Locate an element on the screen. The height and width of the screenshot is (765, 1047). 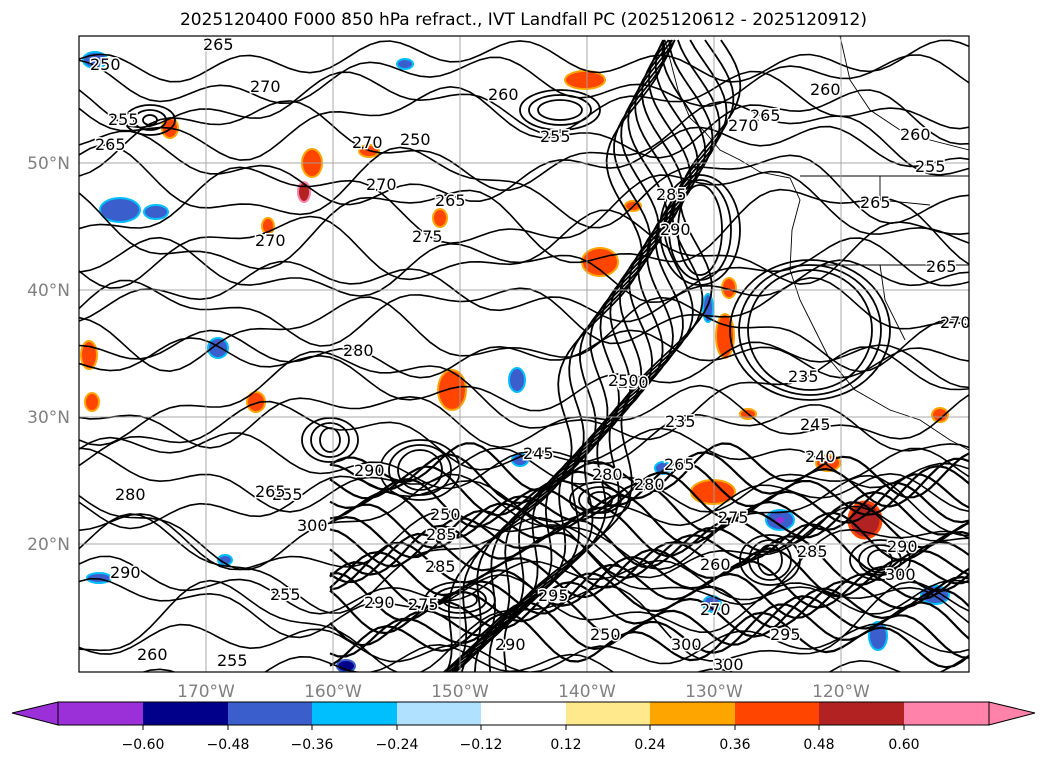
contour-label: 275 is located at coordinates (427, 236).